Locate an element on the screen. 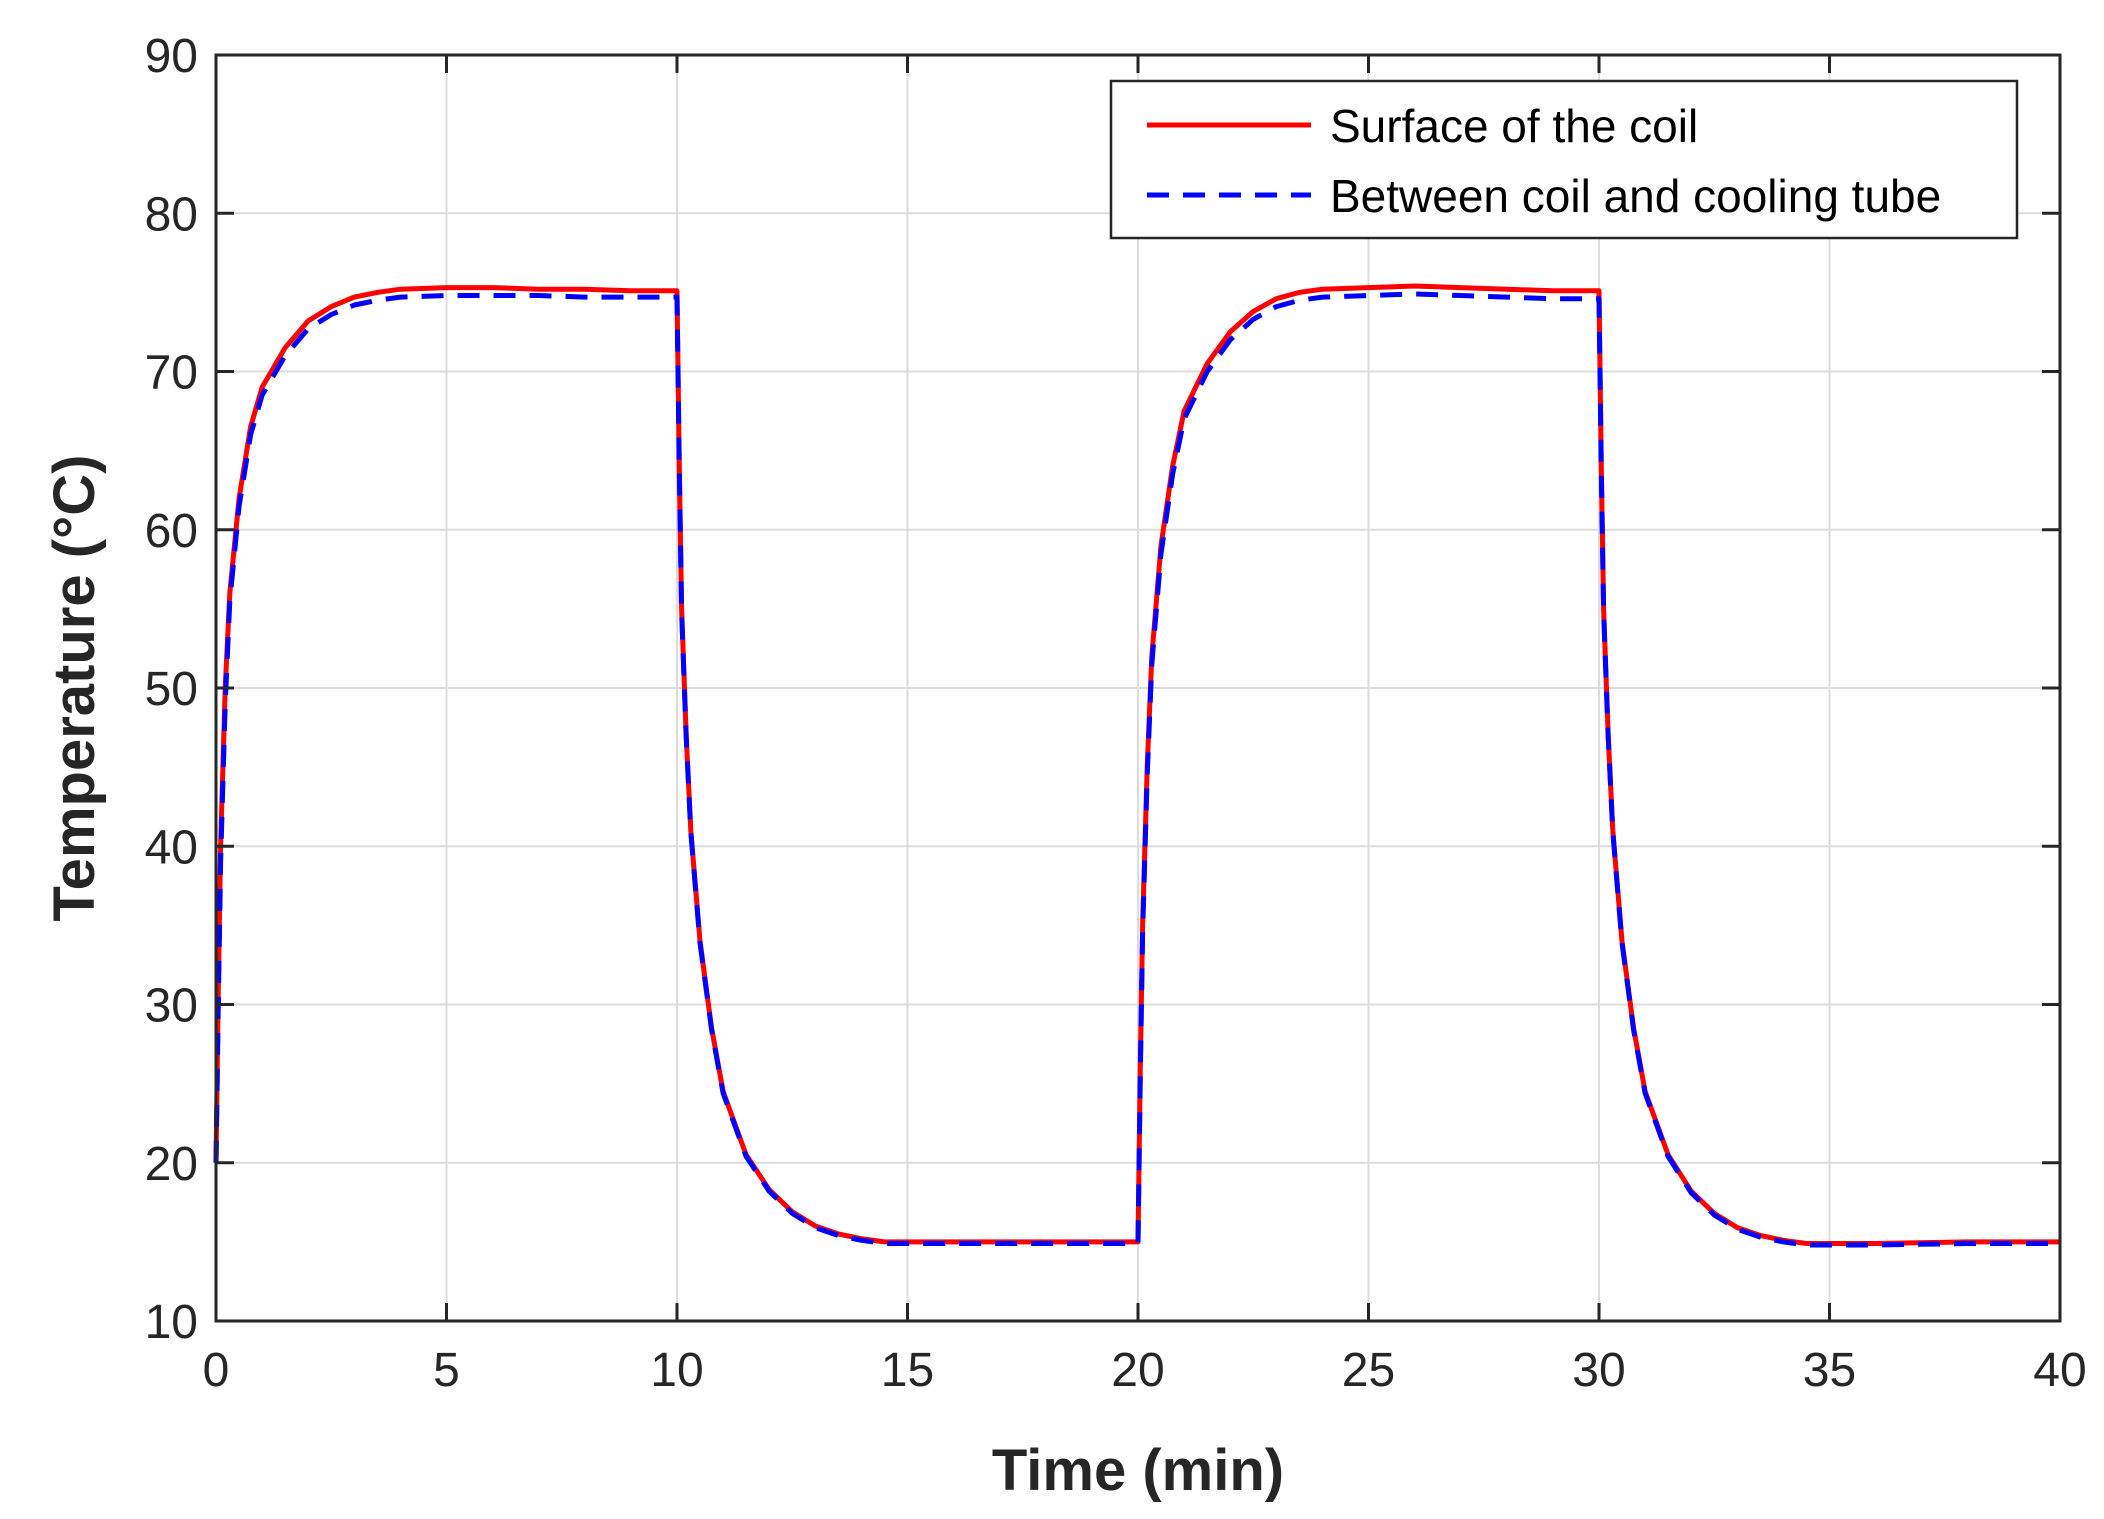  x-tick-label: 20 is located at coordinates (1137, 1370).